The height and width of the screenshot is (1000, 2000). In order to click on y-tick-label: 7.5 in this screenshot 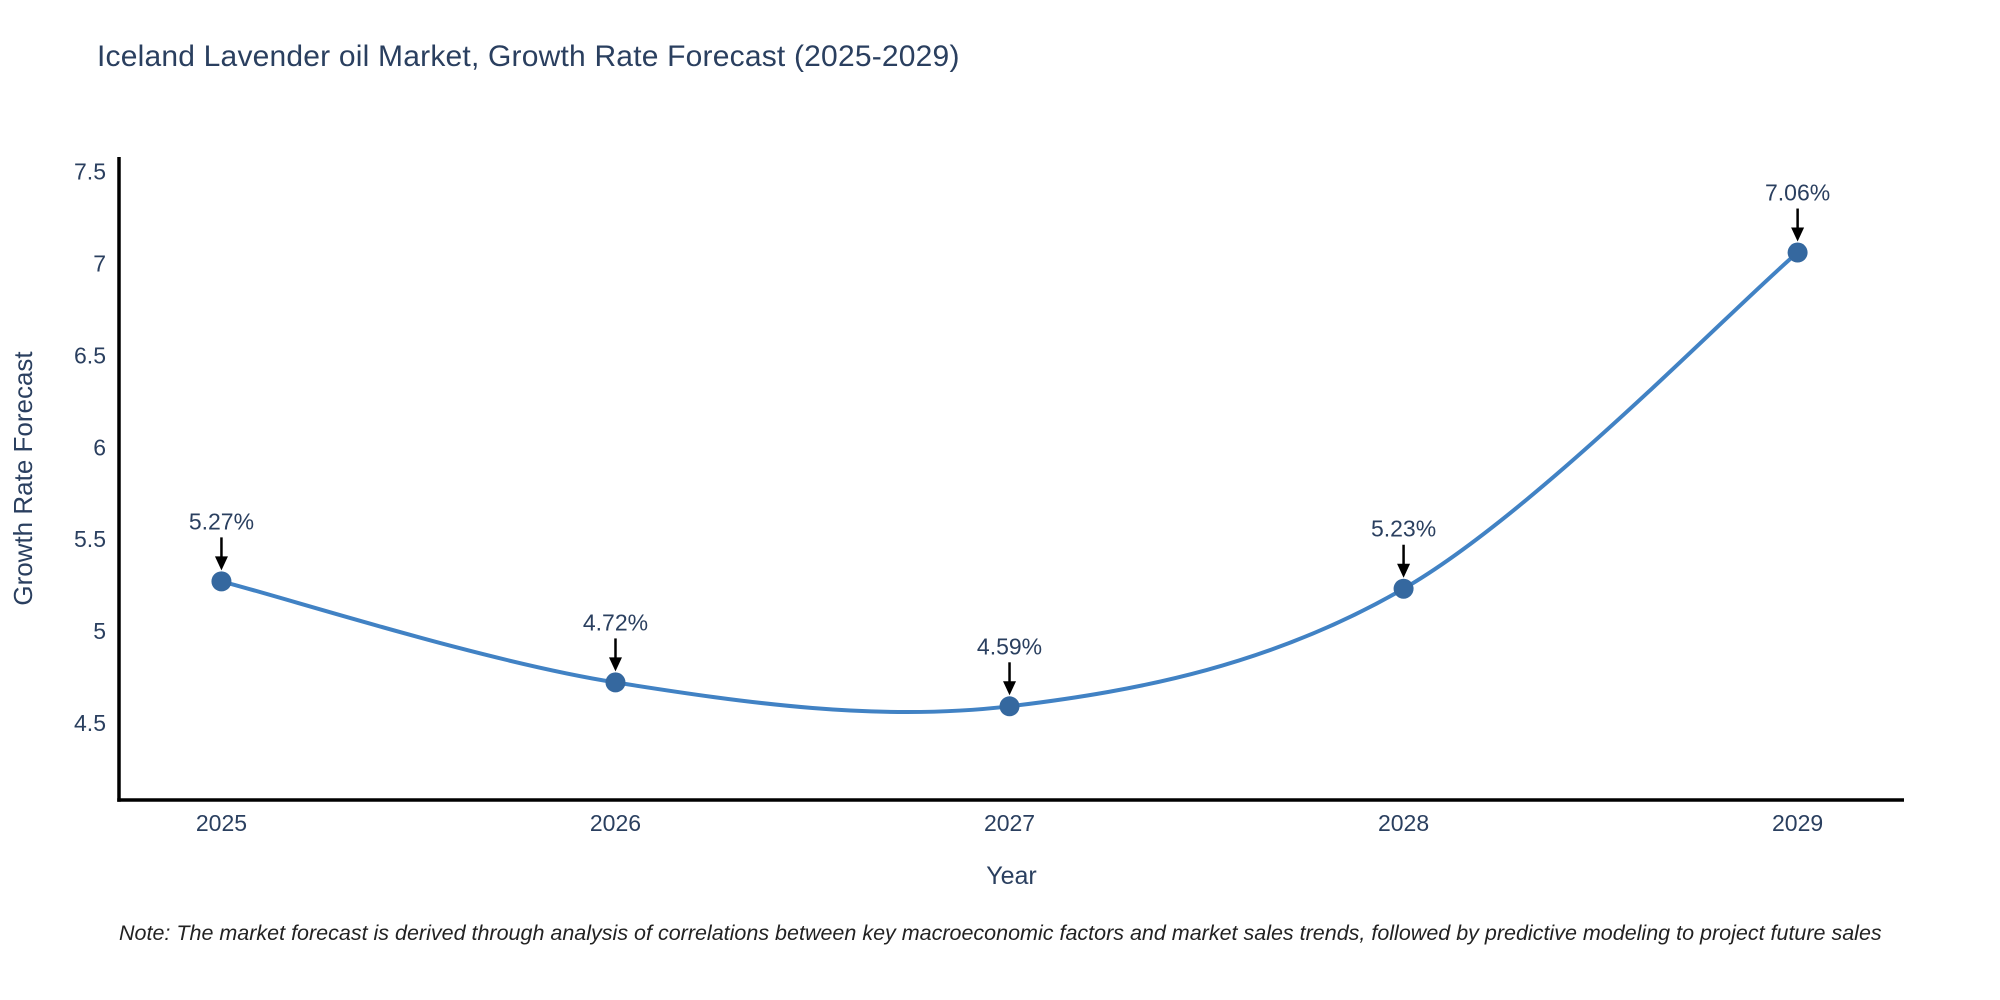, I will do `click(90, 172)`.